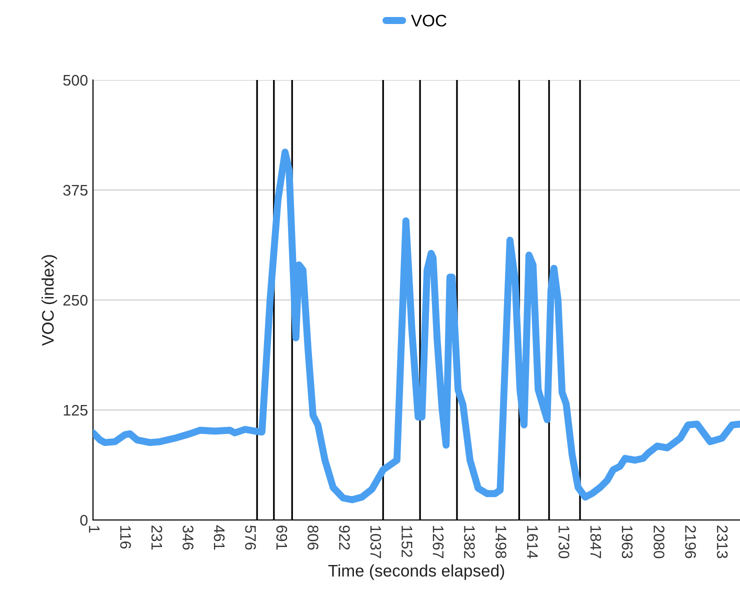  I want to click on y-tick-label: 250, so click(75, 300).